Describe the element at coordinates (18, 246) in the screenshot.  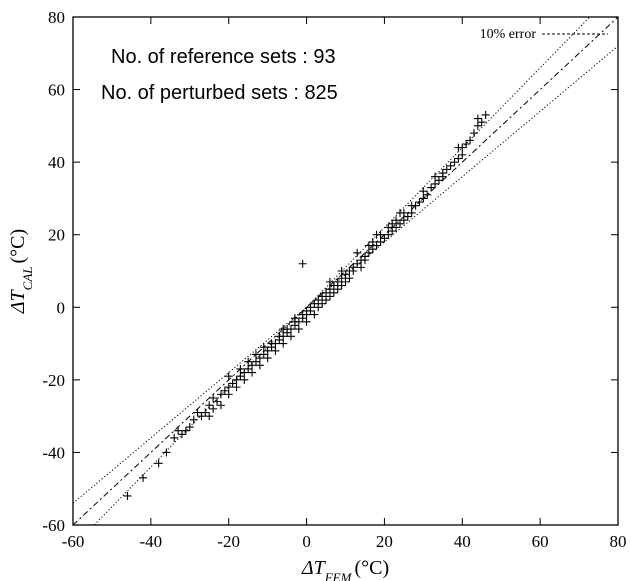
I see `y-axis-label-unit: (°C)` at that location.